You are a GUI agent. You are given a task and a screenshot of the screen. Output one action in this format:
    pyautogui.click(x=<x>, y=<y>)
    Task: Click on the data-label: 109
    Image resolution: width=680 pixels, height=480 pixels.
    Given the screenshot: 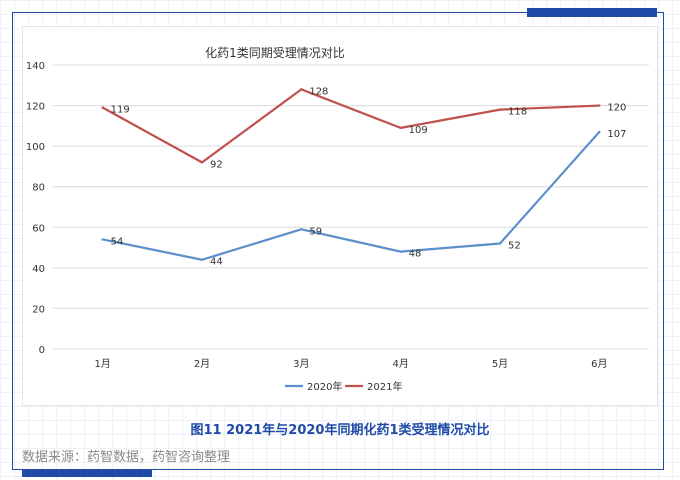 What is the action you would take?
    pyautogui.click(x=418, y=130)
    